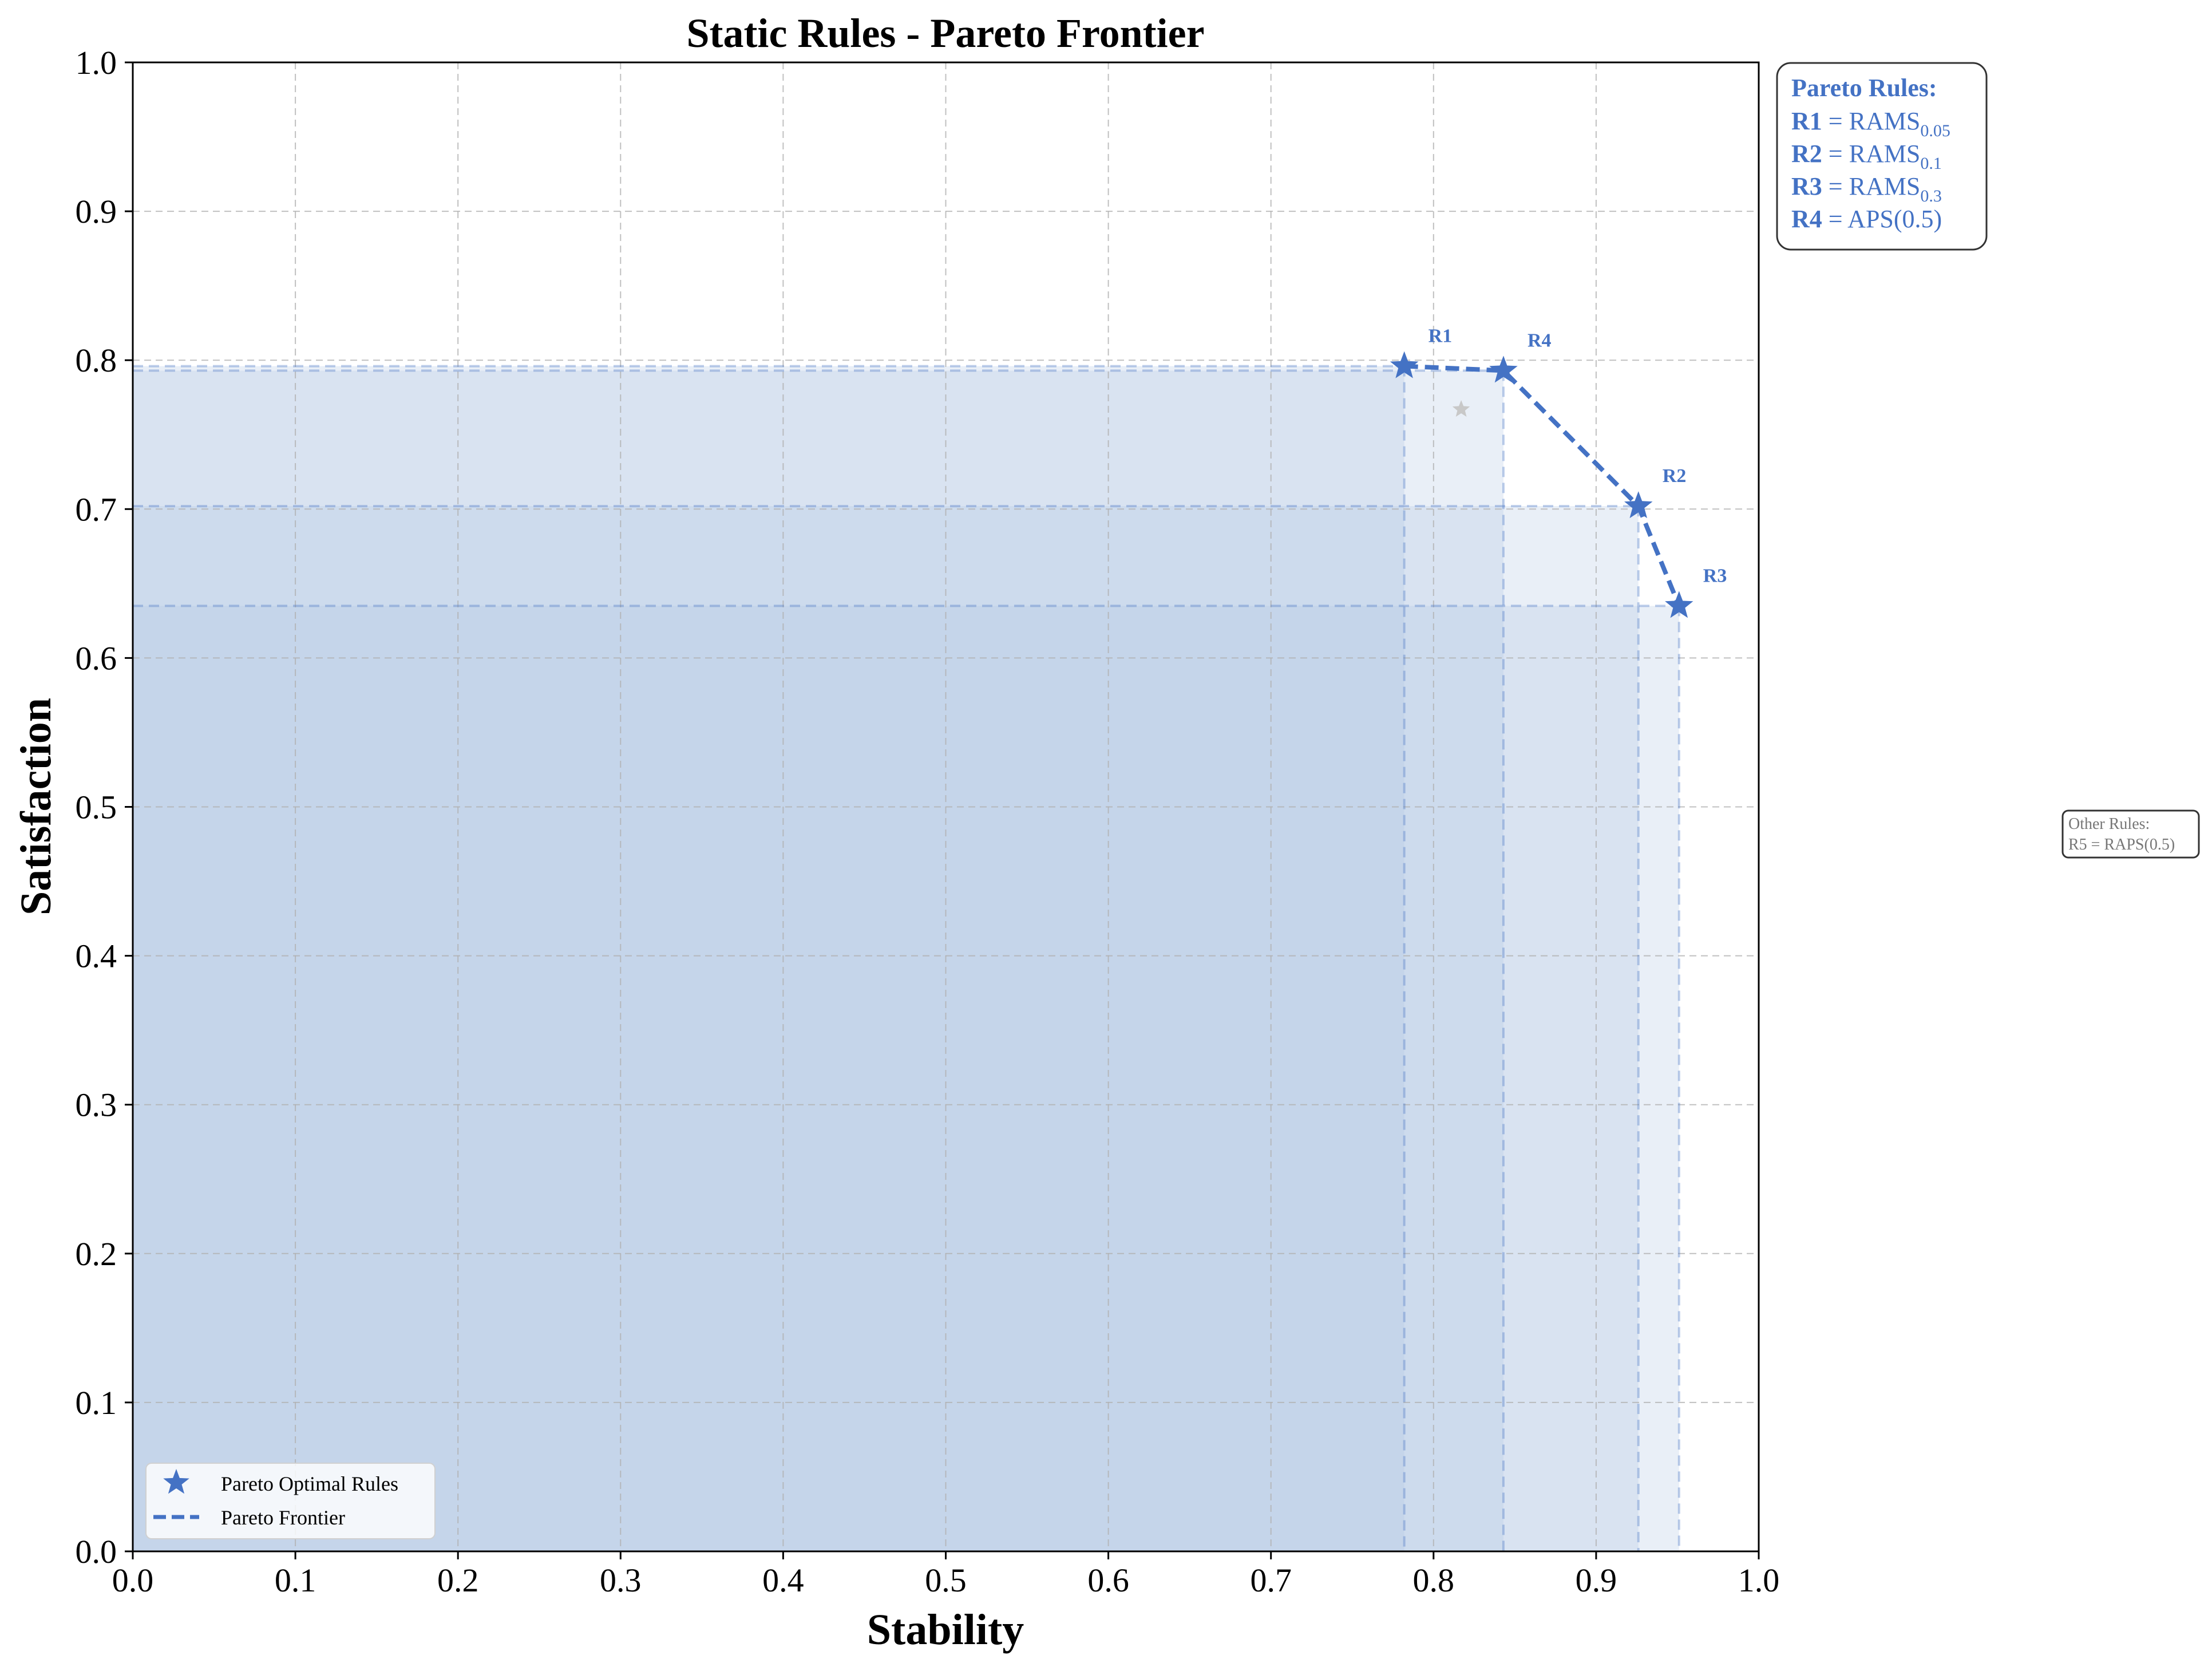 The width and height of the screenshot is (2212, 1671). What do you see at coordinates (96, 1402) in the screenshot?
I see `y-tick-label: 0.1` at bounding box center [96, 1402].